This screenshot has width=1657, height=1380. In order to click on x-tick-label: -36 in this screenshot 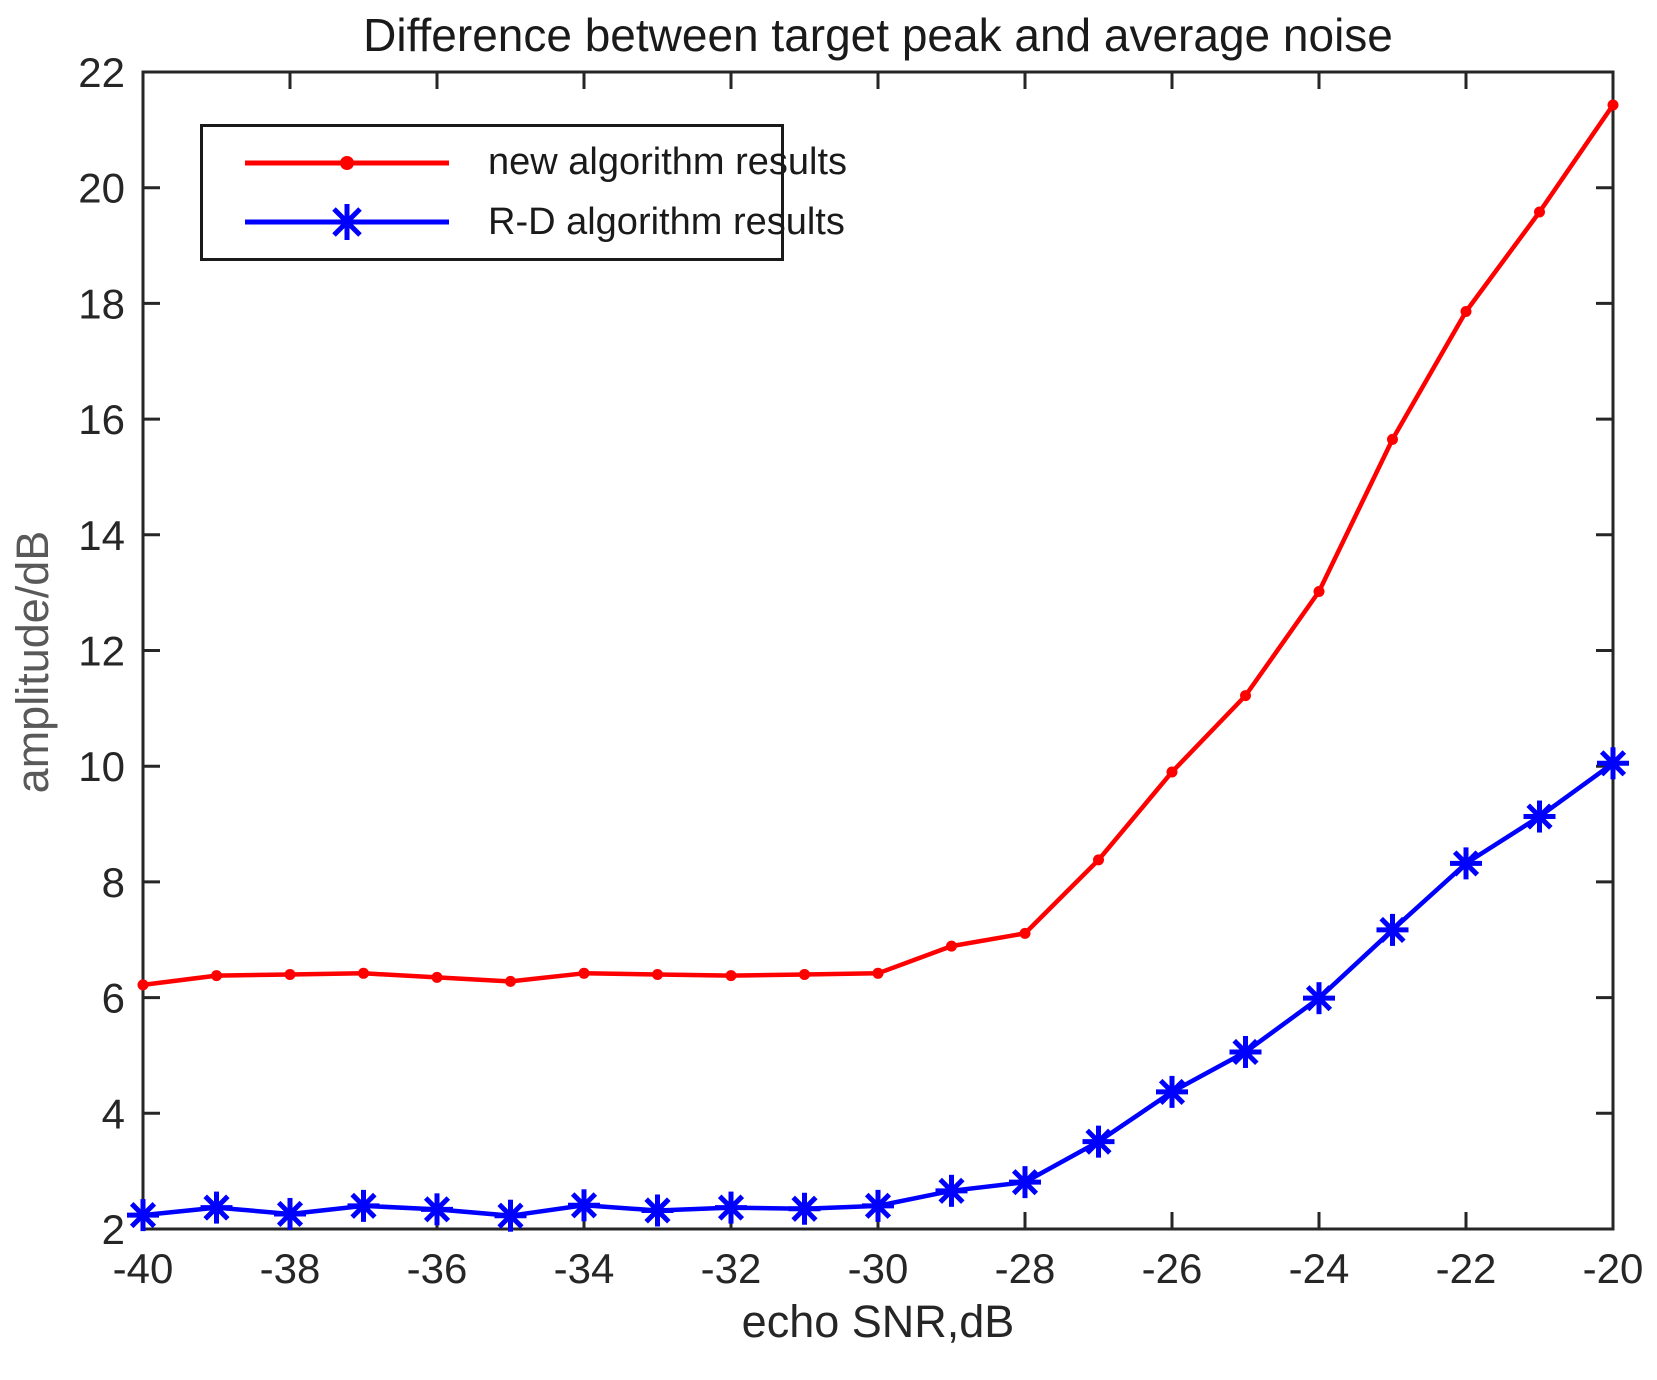, I will do `click(437, 1268)`.